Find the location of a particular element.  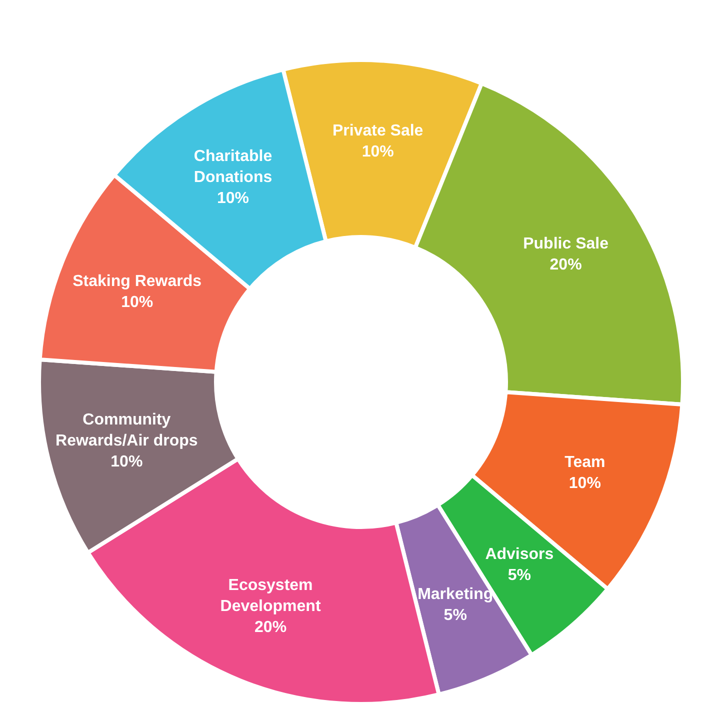

slice-label: Team is located at coordinates (585, 461).